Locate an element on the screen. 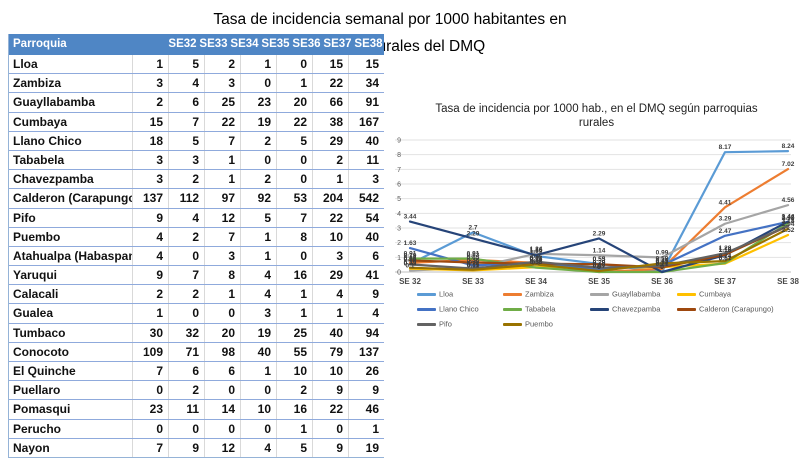 The width and height of the screenshot is (800, 458). y-axis-tick-label: 1 is located at coordinates (399, 258).